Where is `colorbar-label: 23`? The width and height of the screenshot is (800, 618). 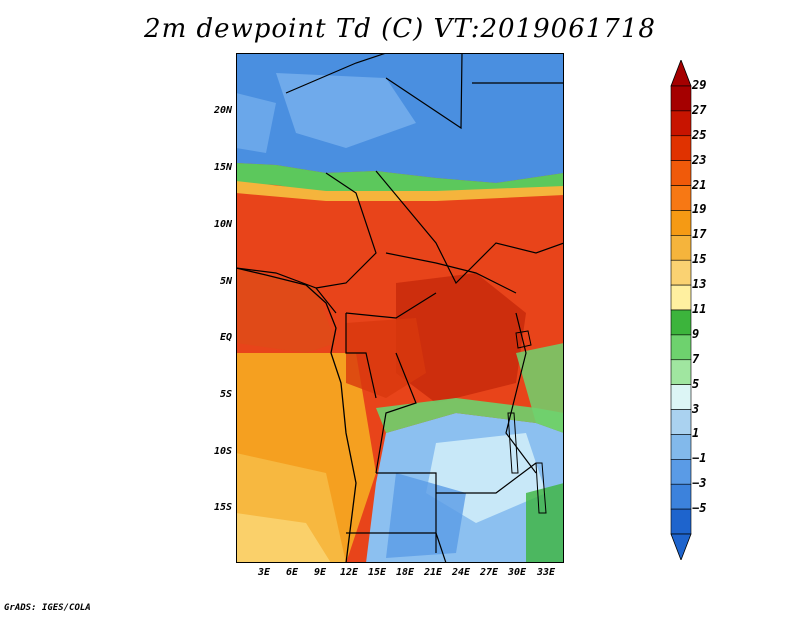
colorbar-label: 23 is located at coordinates (699, 159).